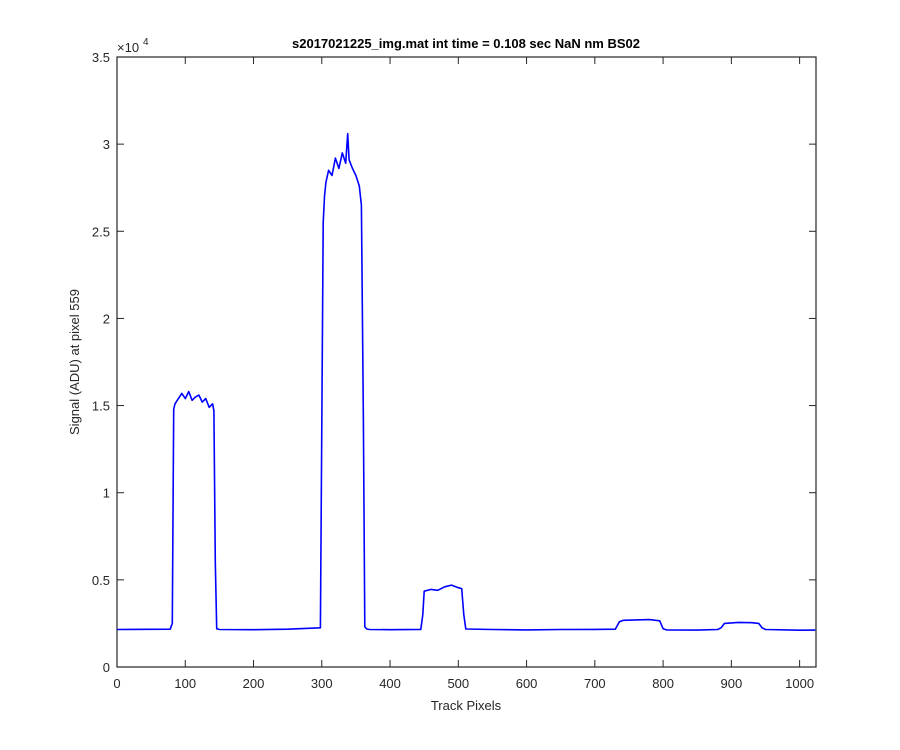  What do you see at coordinates (527, 683) in the screenshot?
I see `x-tick-label: 600` at bounding box center [527, 683].